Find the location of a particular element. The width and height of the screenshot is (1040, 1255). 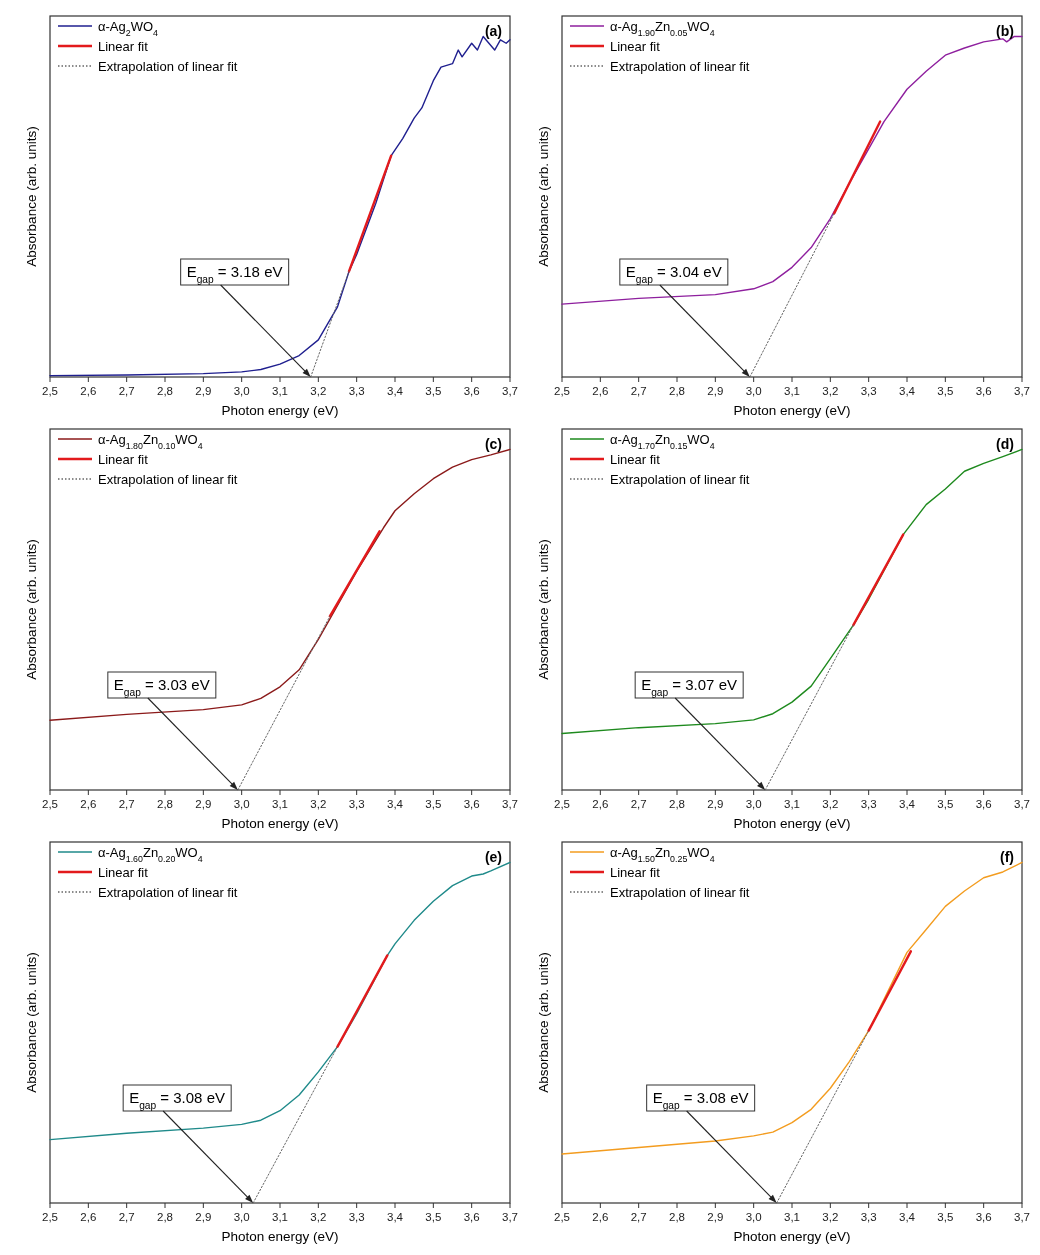

annotation: E$_{gap}$ = 3.04 eV is located at coordinates (673, 274).